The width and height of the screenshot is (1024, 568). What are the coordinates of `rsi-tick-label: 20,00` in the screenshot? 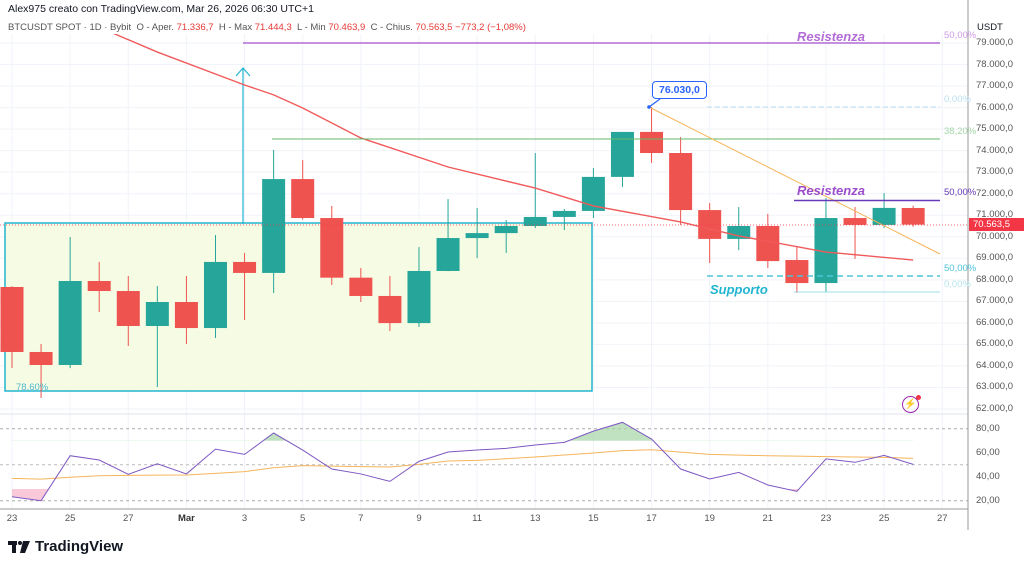 It's located at (988, 500).